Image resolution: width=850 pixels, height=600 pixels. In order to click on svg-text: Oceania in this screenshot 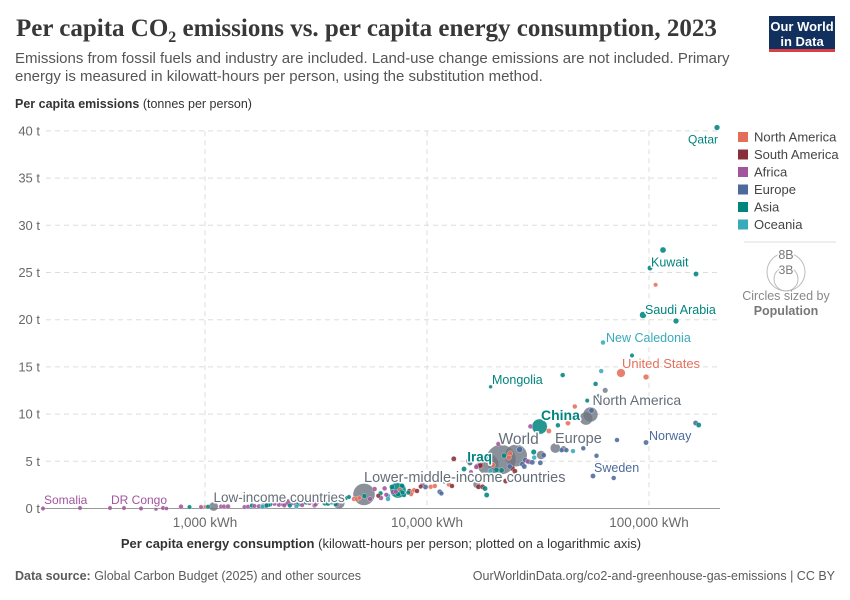, I will do `click(778, 224)`.